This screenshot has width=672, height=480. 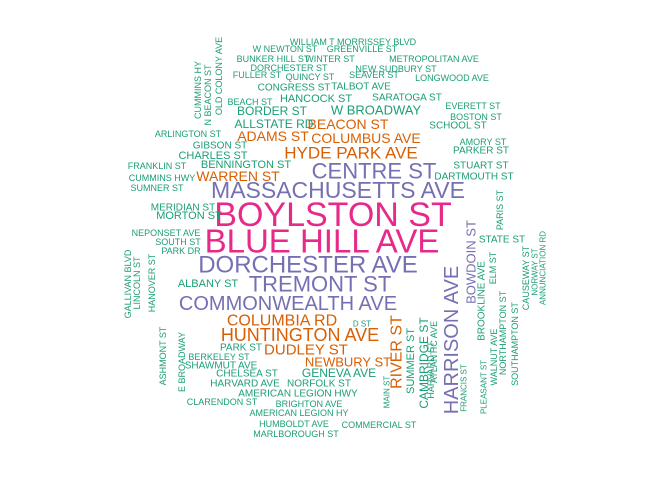 I want to click on word-columbus-ave: COLUMBUS AVE, so click(x=365, y=138).